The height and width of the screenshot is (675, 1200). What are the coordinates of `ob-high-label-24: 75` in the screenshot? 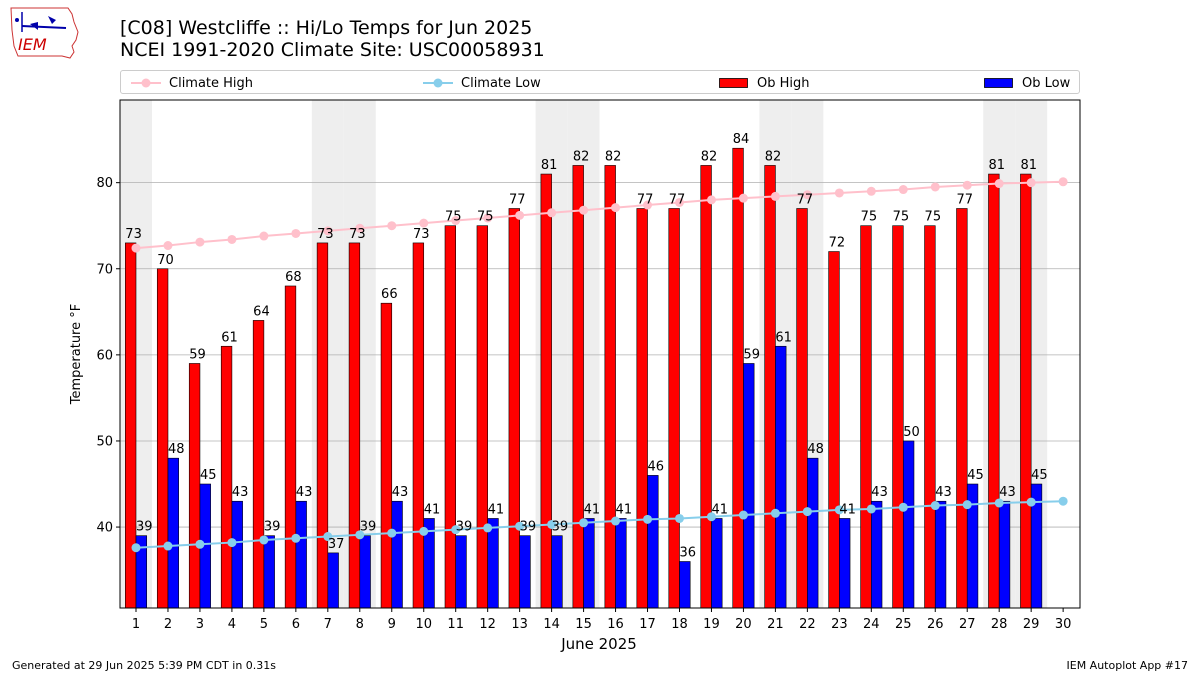 It's located at (869, 217).